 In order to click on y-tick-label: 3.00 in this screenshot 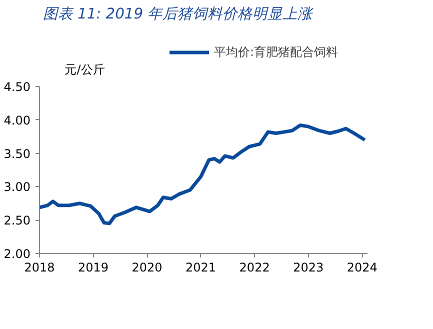, I will do `click(17, 187)`.